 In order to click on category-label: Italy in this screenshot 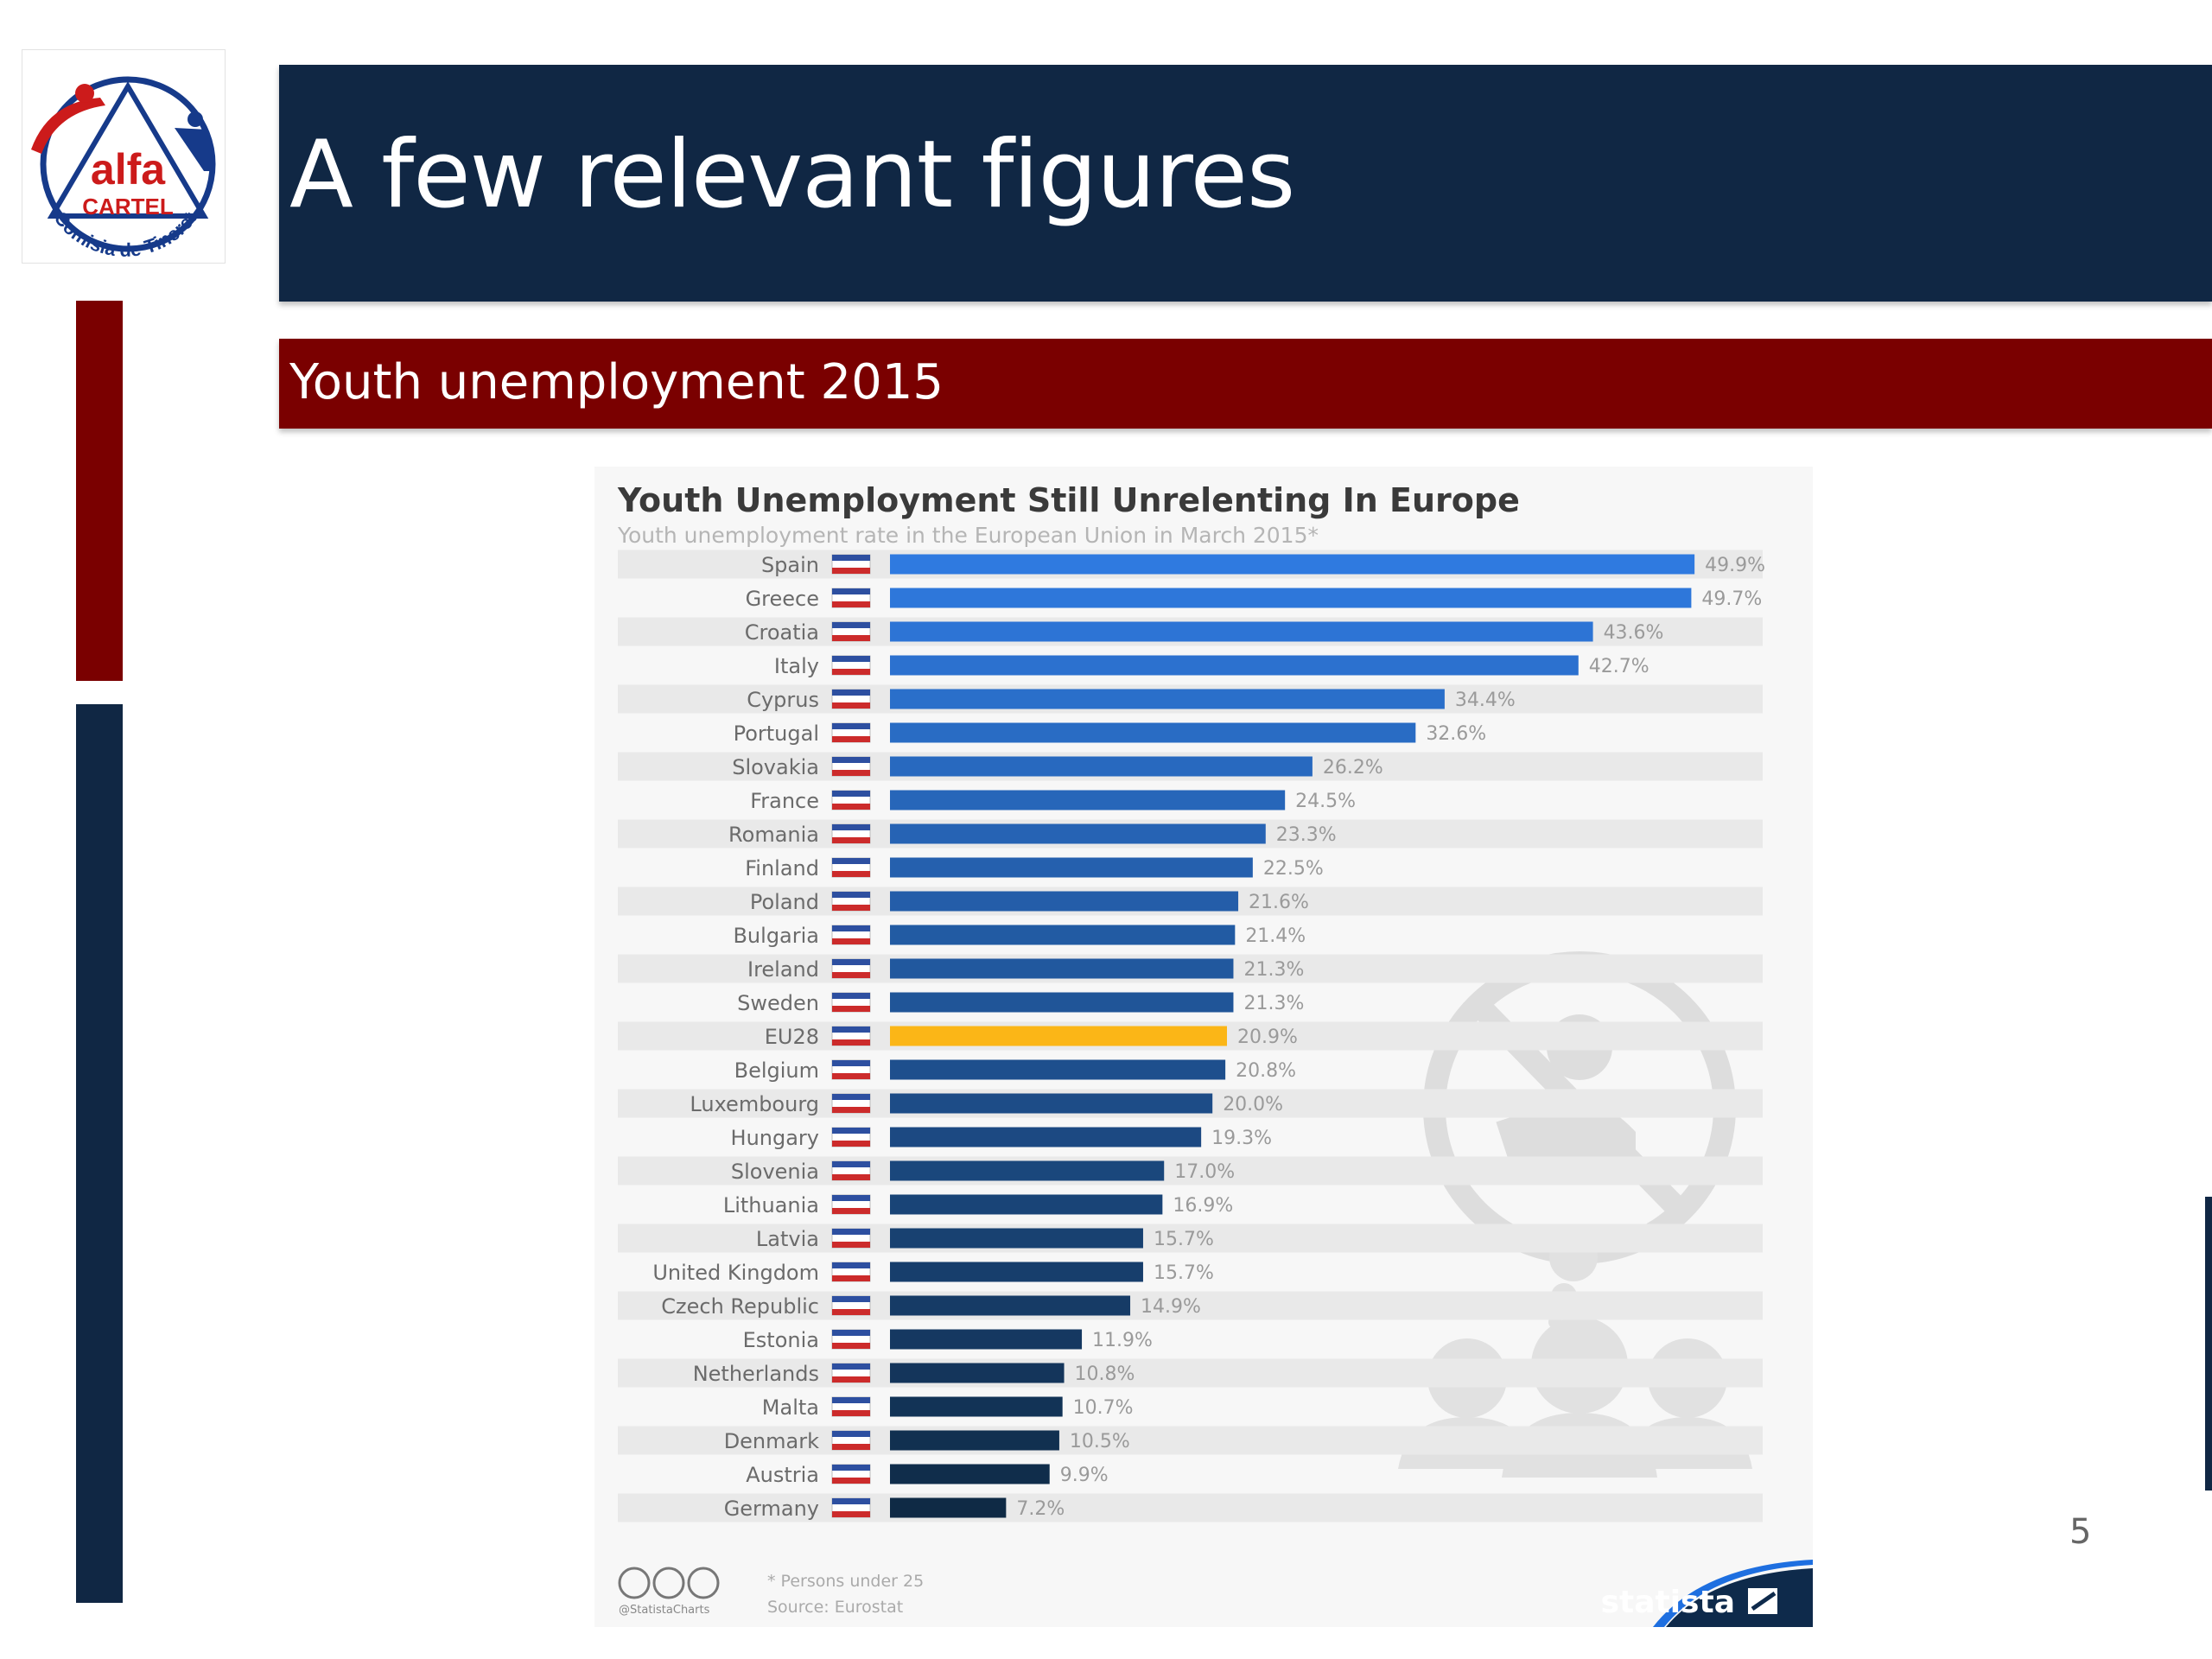, I will do `click(796, 666)`.